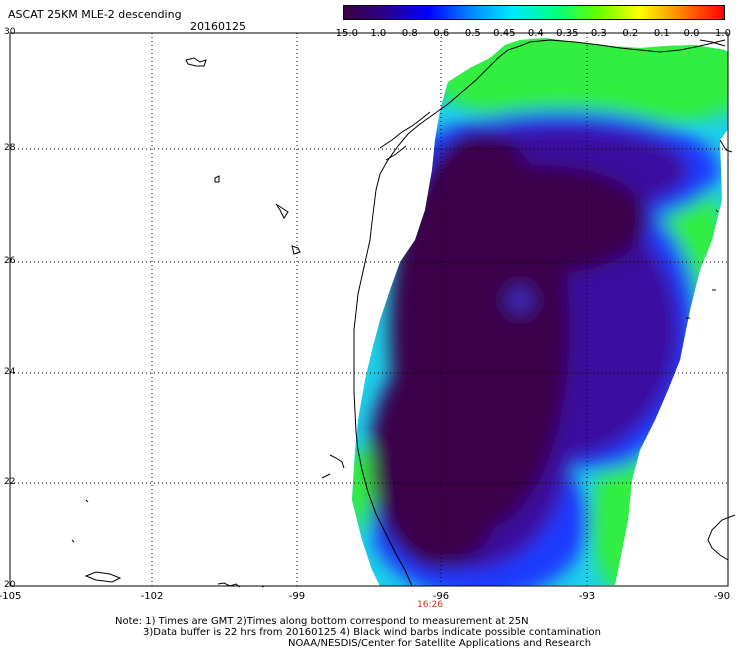 The height and width of the screenshot is (650, 740). I want to click on latitude-label: 30, so click(10, 32).